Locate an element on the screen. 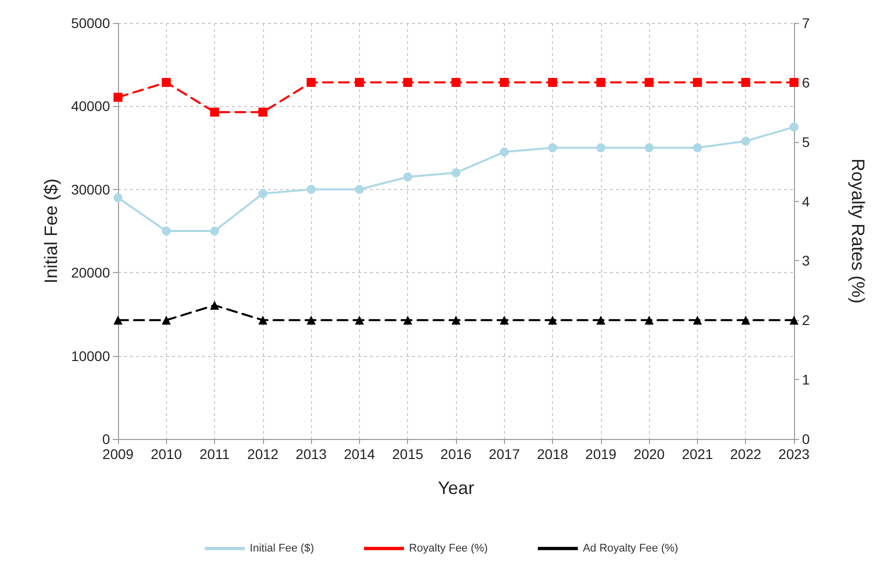 This screenshot has height=572, width=883. x-tick-label: 2009 is located at coordinates (118, 454).